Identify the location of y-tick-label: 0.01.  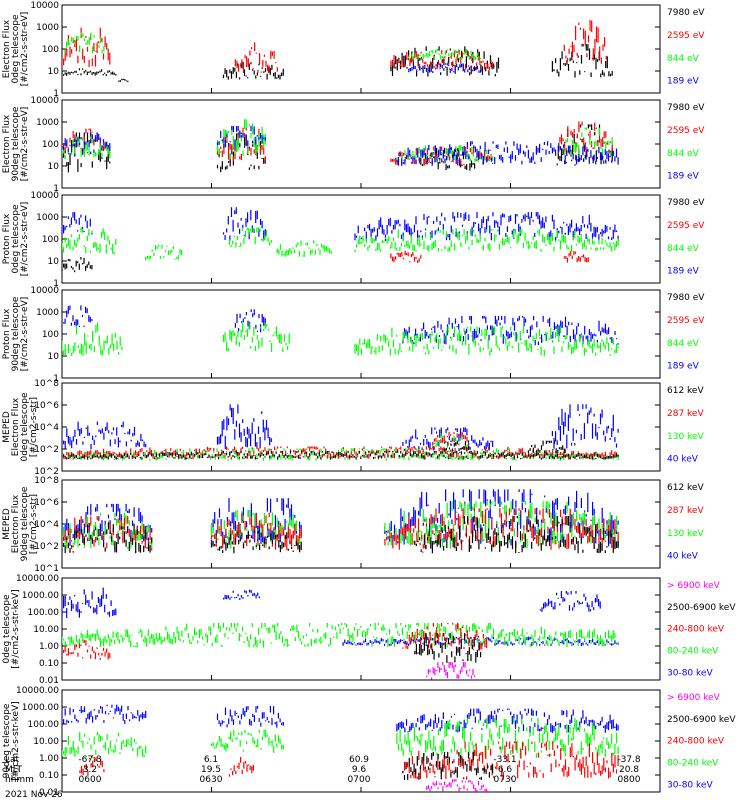
(49, 681).